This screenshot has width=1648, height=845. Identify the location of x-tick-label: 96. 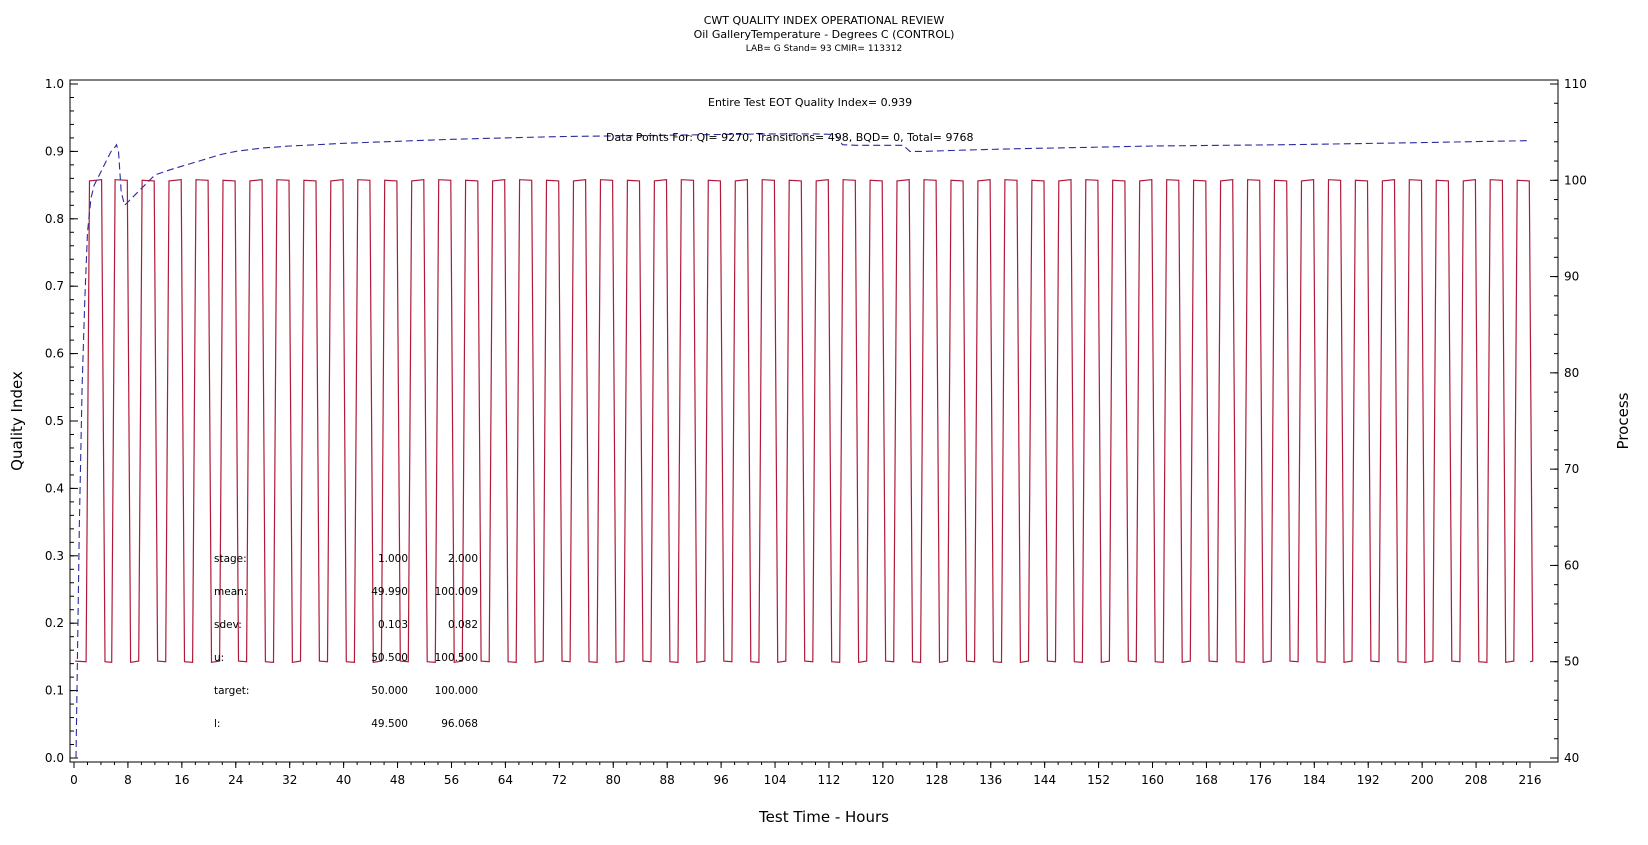
(720, 780).